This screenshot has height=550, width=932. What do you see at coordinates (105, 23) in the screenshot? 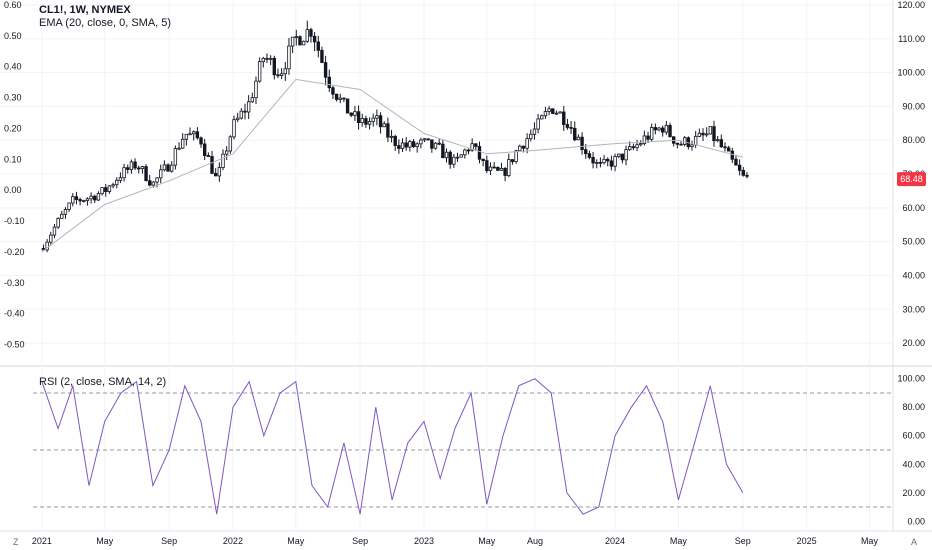
I see `ema-legend: EMA (20, close, 0, SMA, 5)` at bounding box center [105, 23].